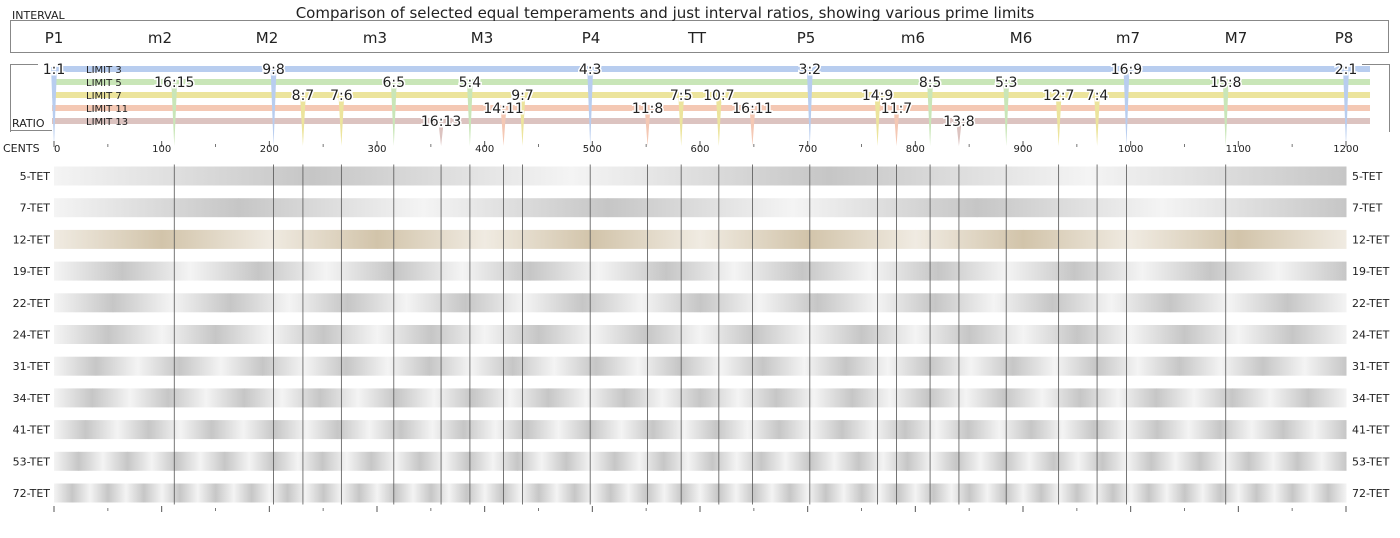 Image resolution: width=1400 pixels, height=538 pixels. What do you see at coordinates (697, 38) in the screenshot?
I see `interval-label-TT: TT` at bounding box center [697, 38].